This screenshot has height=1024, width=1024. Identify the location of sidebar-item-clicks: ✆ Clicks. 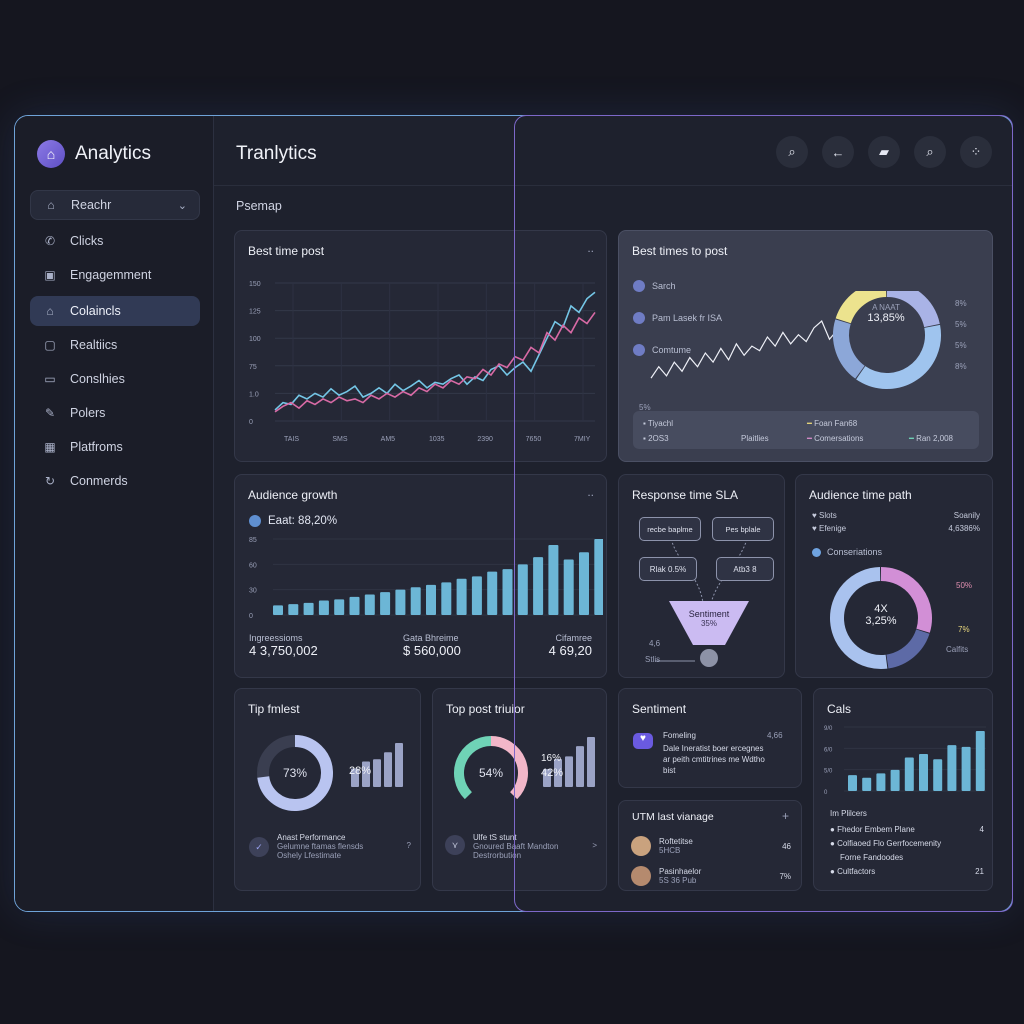
(115, 241).